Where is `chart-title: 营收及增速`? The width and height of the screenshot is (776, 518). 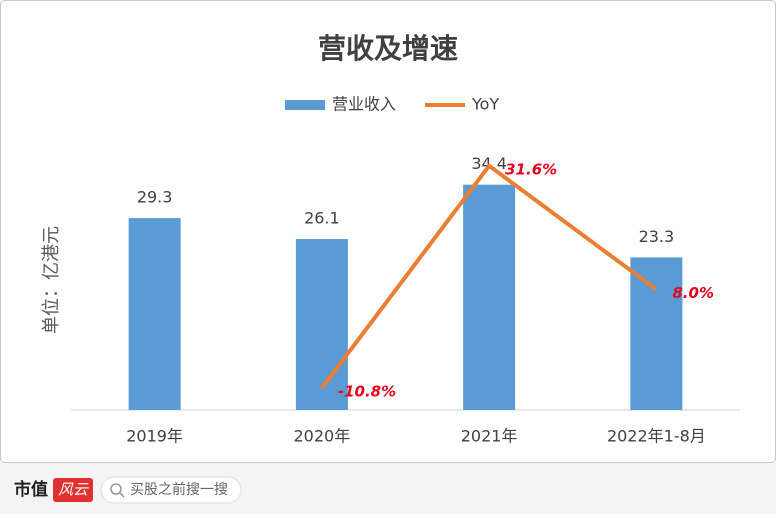 chart-title: 营收及增速 is located at coordinates (388, 48).